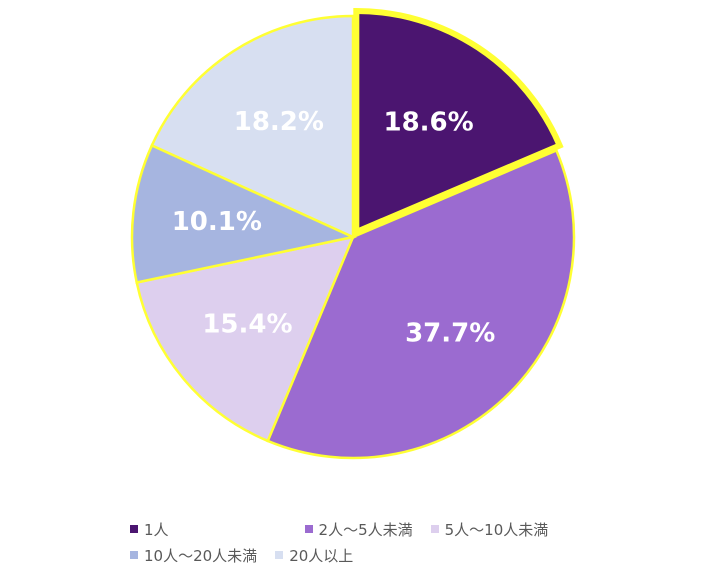 Image resolution: width=710 pixels, height=583 pixels. Describe the element at coordinates (156, 529) in the screenshot. I see `legend-label: 1人` at that location.